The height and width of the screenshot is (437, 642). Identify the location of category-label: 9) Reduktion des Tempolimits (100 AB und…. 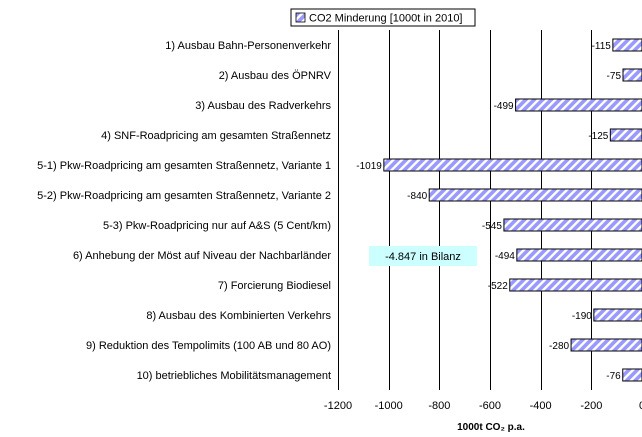
(208, 346).